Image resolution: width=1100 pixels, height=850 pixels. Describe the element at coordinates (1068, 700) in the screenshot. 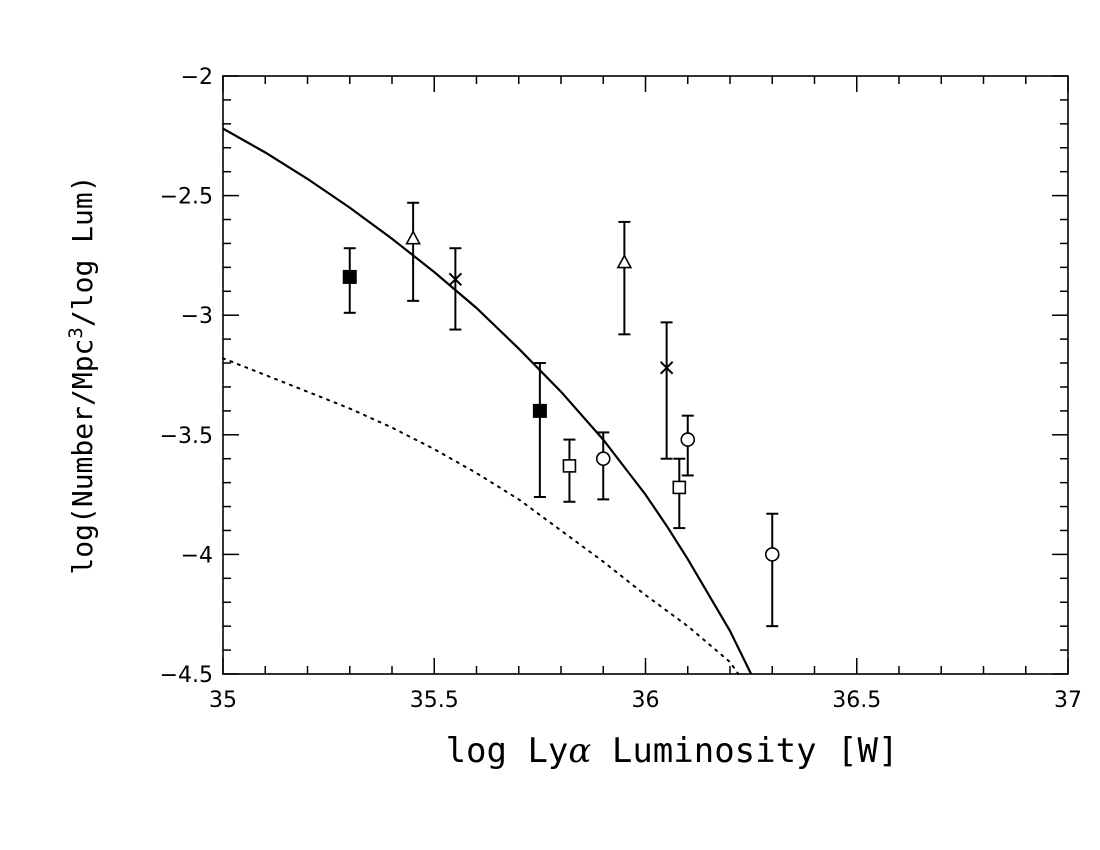

I see `x-tick-label: 37` at that location.